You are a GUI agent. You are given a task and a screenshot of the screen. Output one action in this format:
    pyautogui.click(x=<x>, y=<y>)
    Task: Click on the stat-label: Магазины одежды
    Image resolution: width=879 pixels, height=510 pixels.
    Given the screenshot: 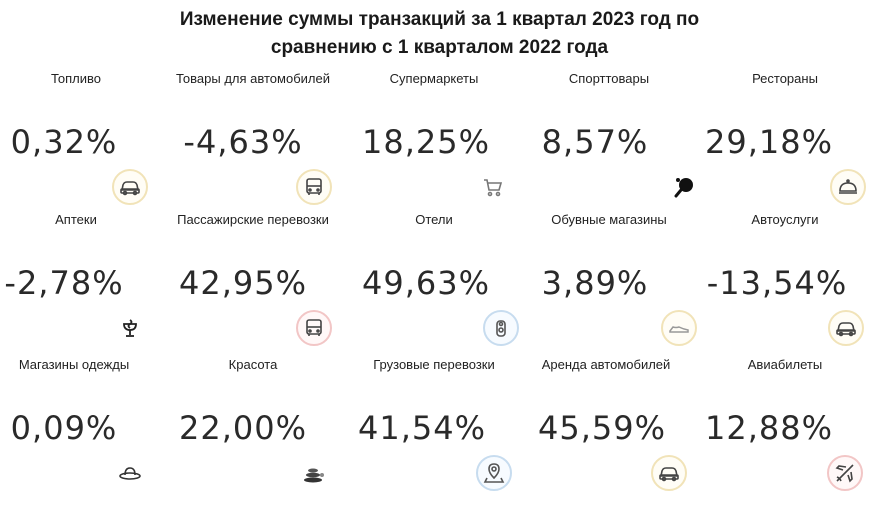 What is the action you would take?
    pyautogui.click(x=74, y=364)
    